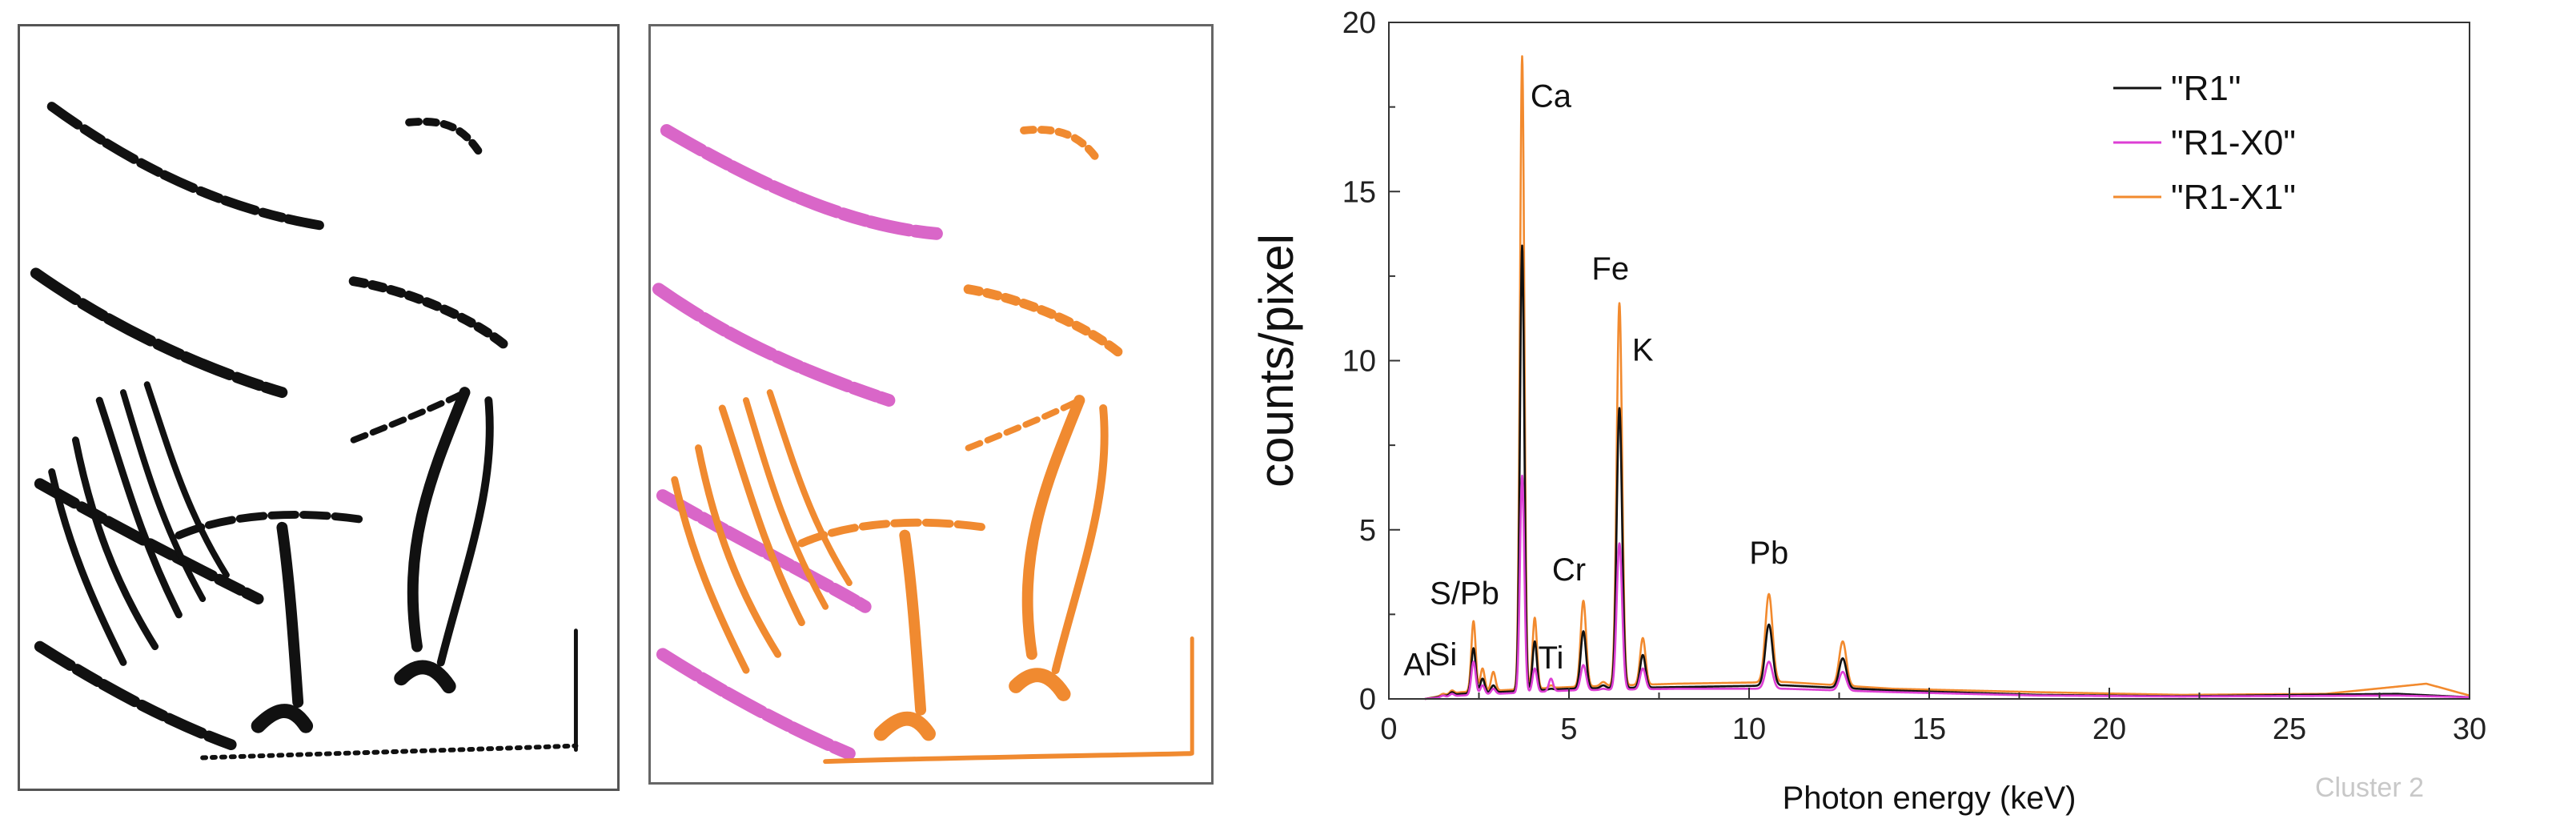  What do you see at coordinates (1367, 531) in the screenshot?
I see `y-tick-label: 5` at bounding box center [1367, 531].